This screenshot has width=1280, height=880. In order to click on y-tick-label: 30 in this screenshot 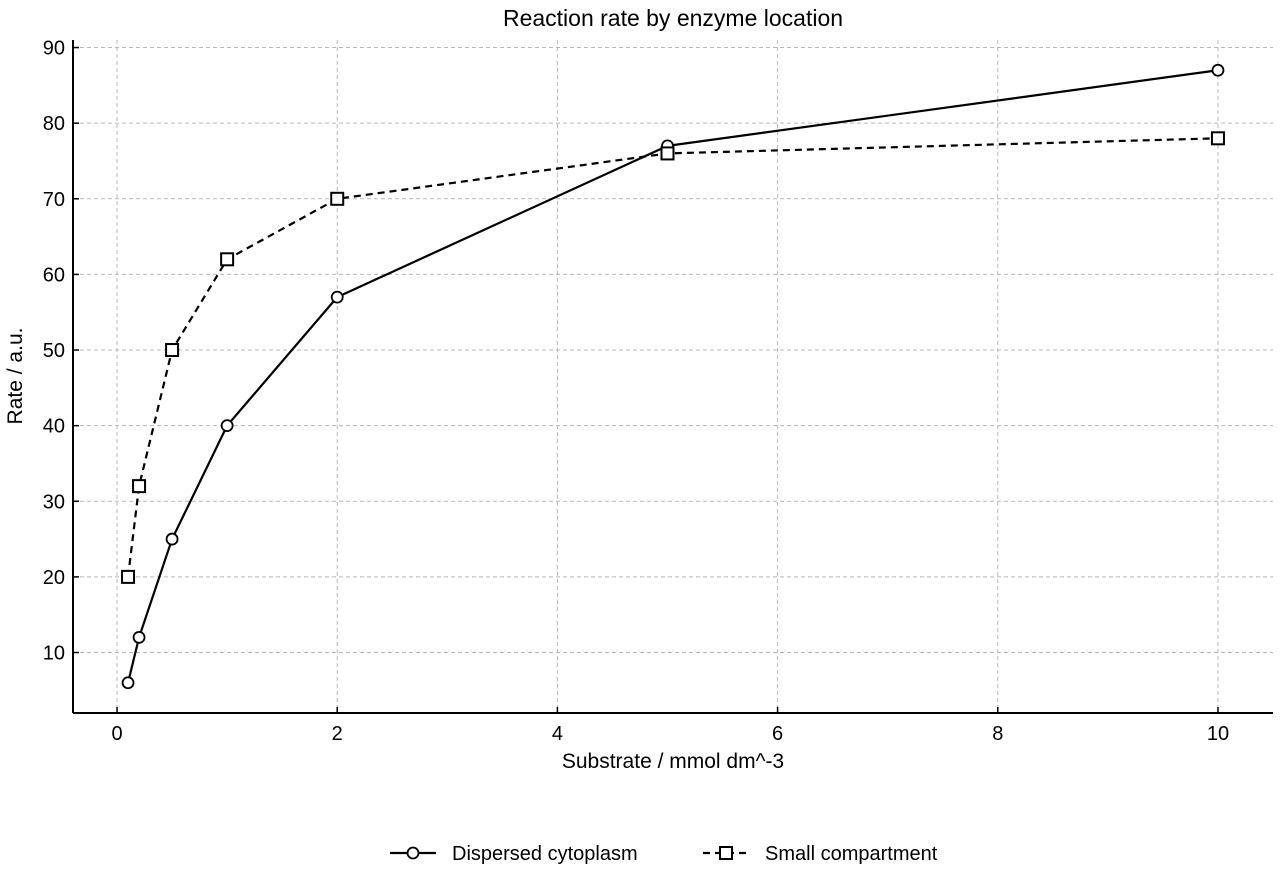, I will do `click(54, 502)`.